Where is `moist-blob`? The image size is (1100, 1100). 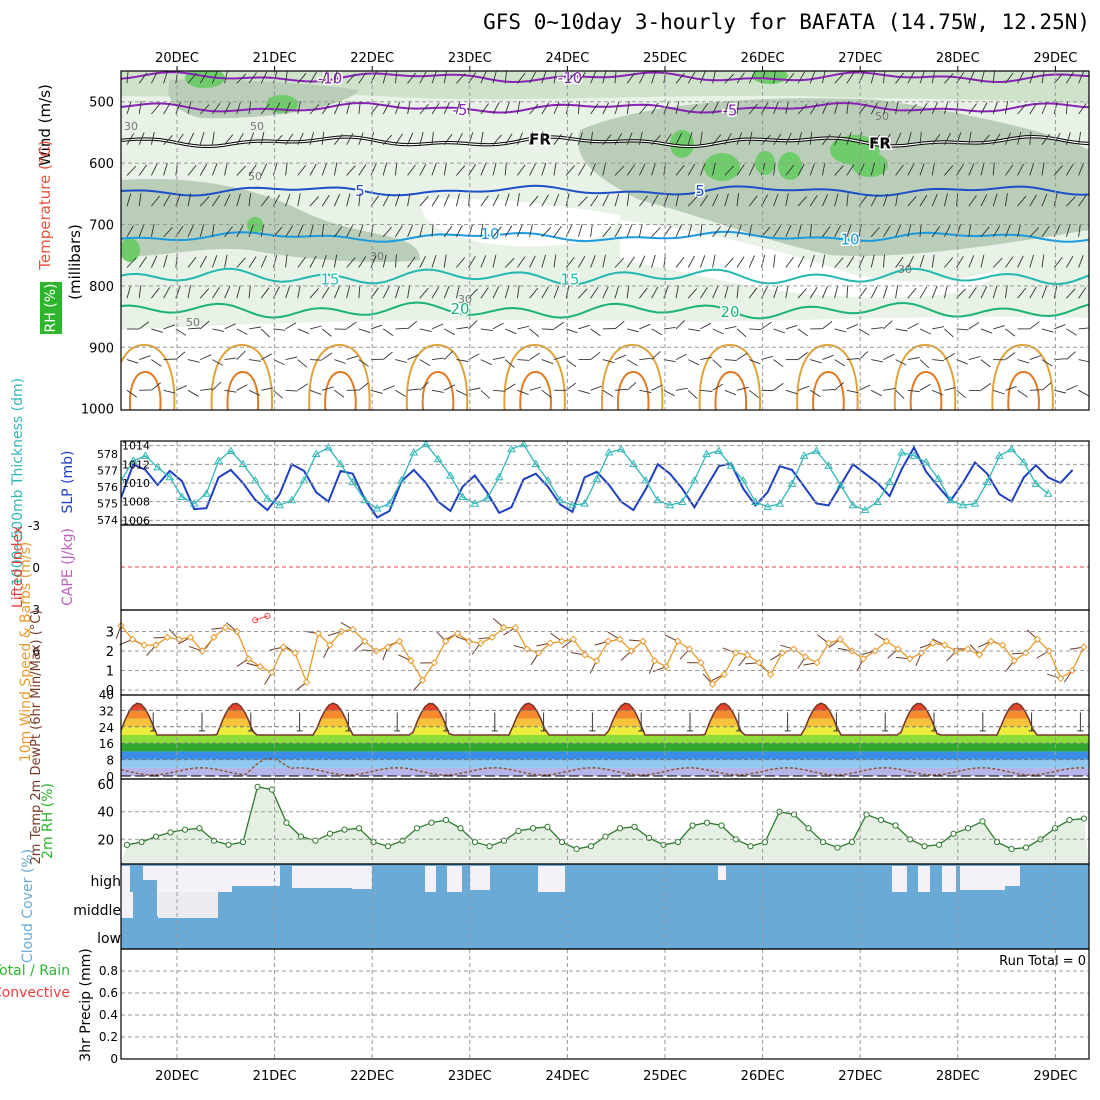
moist-blob is located at coordinates (130, 250).